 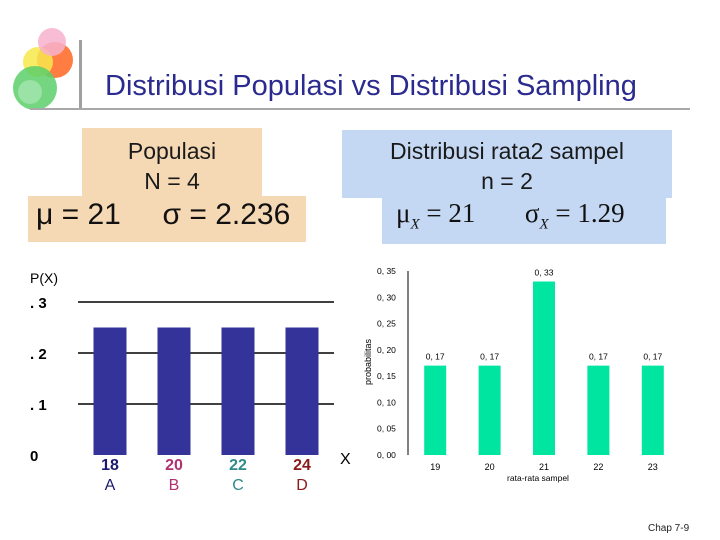 What do you see at coordinates (538, 478) in the screenshot?
I see `sampling-x-axis-title: rata-rata sampel` at bounding box center [538, 478].